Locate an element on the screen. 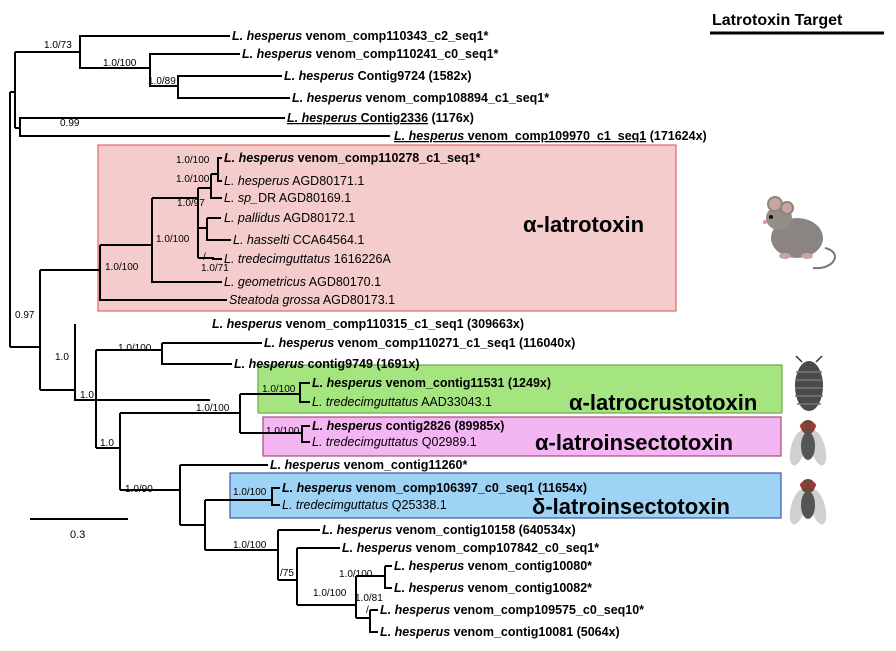  support-value: 1.0/97 is located at coordinates (191, 203).